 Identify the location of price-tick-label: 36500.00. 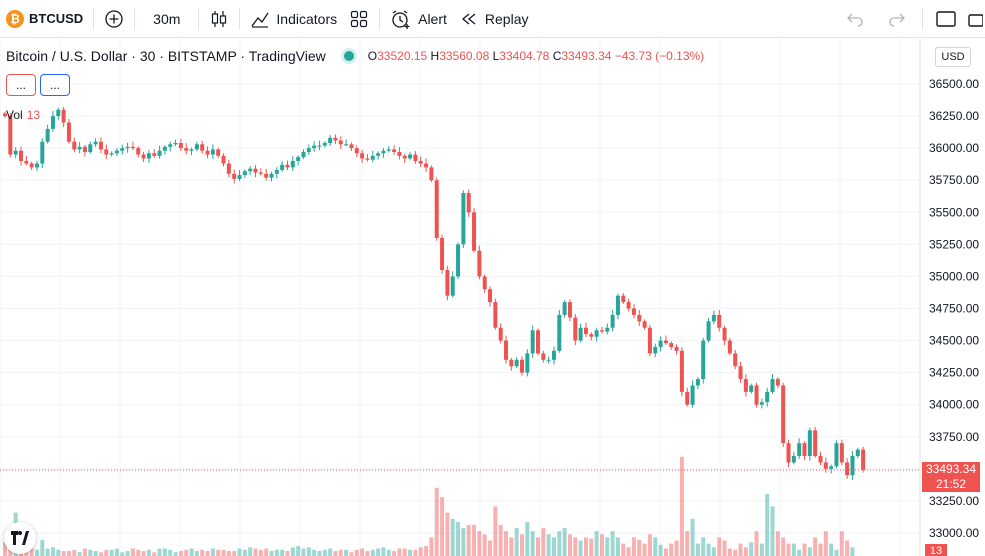
(954, 84).